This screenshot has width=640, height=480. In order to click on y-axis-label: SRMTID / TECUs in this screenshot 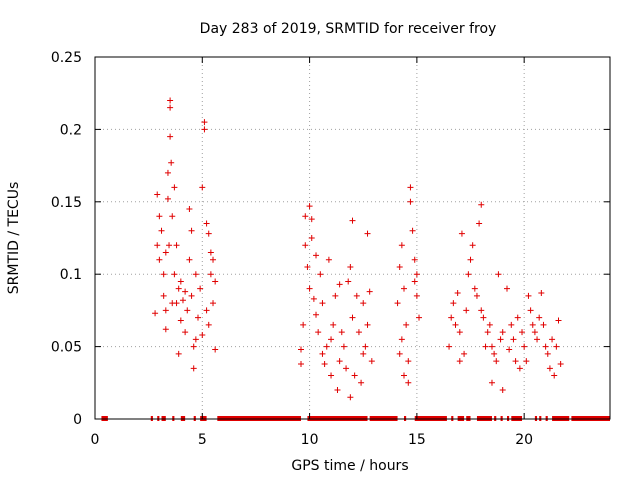, I will do `click(14, 238)`.